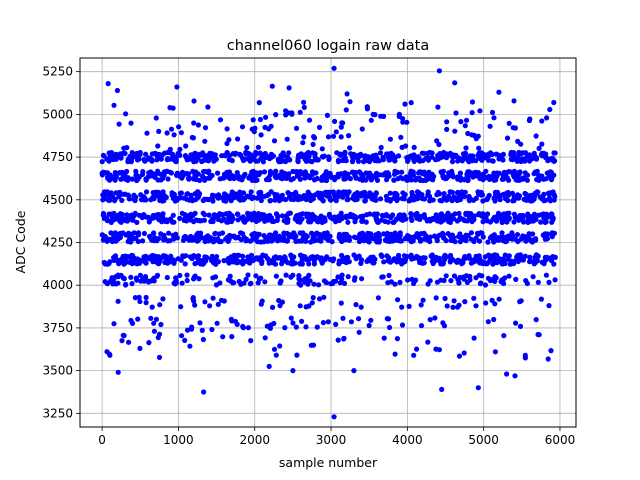 This screenshot has height=480, width=640. Describe the element at coordinates (560, 440) in the screenshot. I see `x-tick-label: 6000` at that location.